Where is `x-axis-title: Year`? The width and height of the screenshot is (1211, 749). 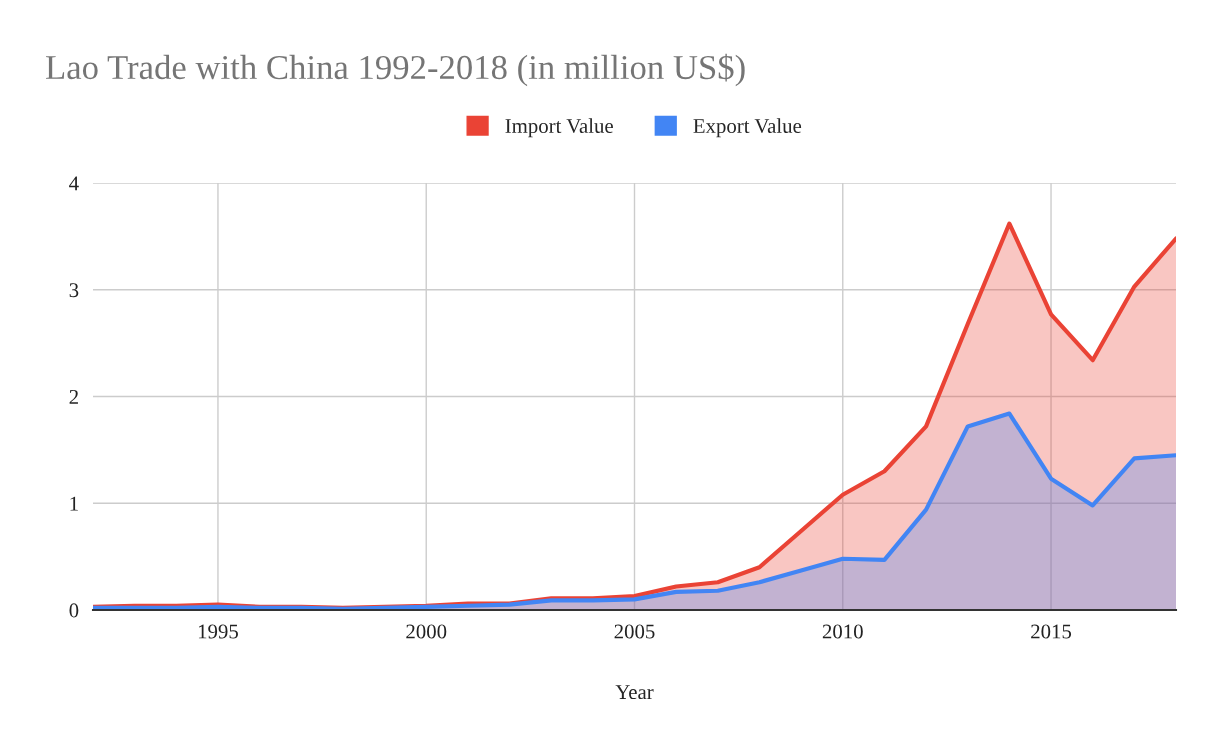 x-axis-title: Year is located at coordinates (634, 692).